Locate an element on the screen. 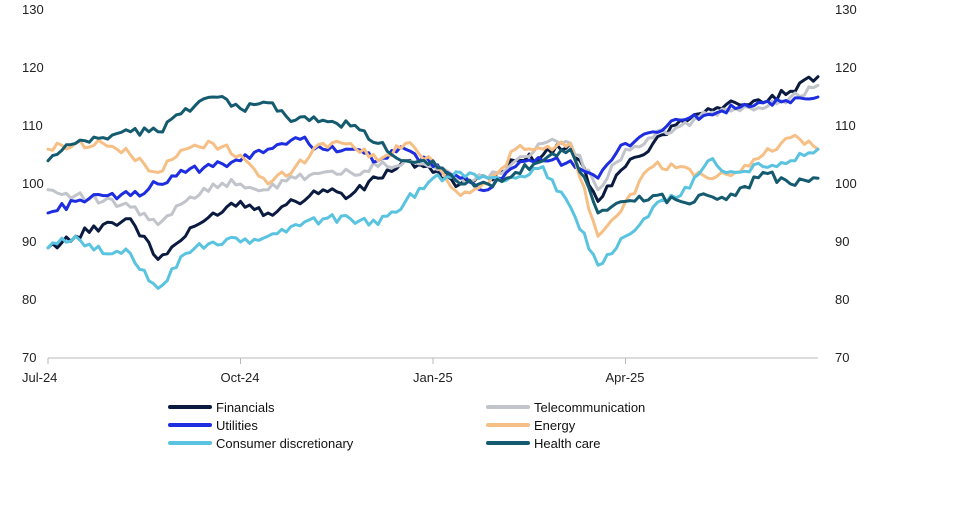  legend-item: Telecommunication is located at coordinates (565, 407).